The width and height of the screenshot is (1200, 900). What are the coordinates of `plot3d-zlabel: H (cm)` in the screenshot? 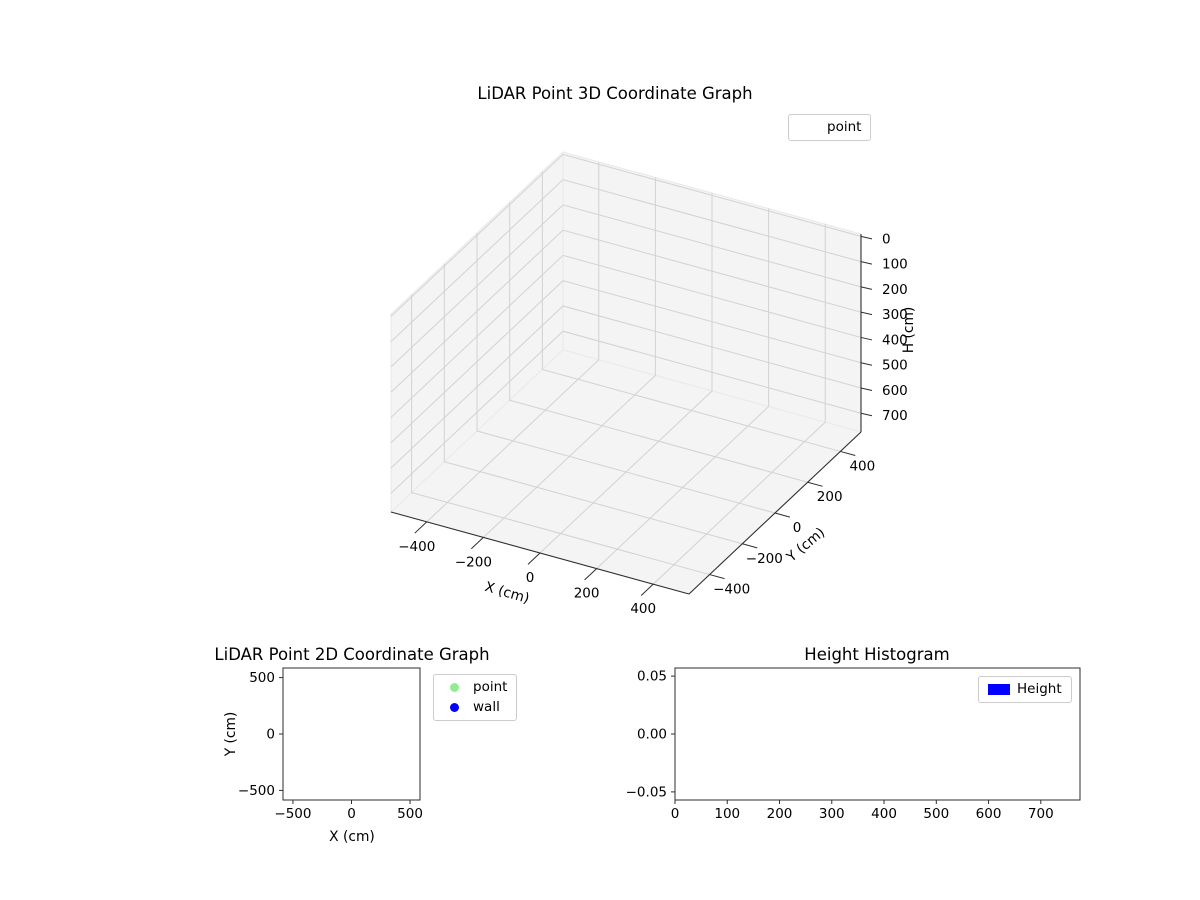 It's located at (909, 330).